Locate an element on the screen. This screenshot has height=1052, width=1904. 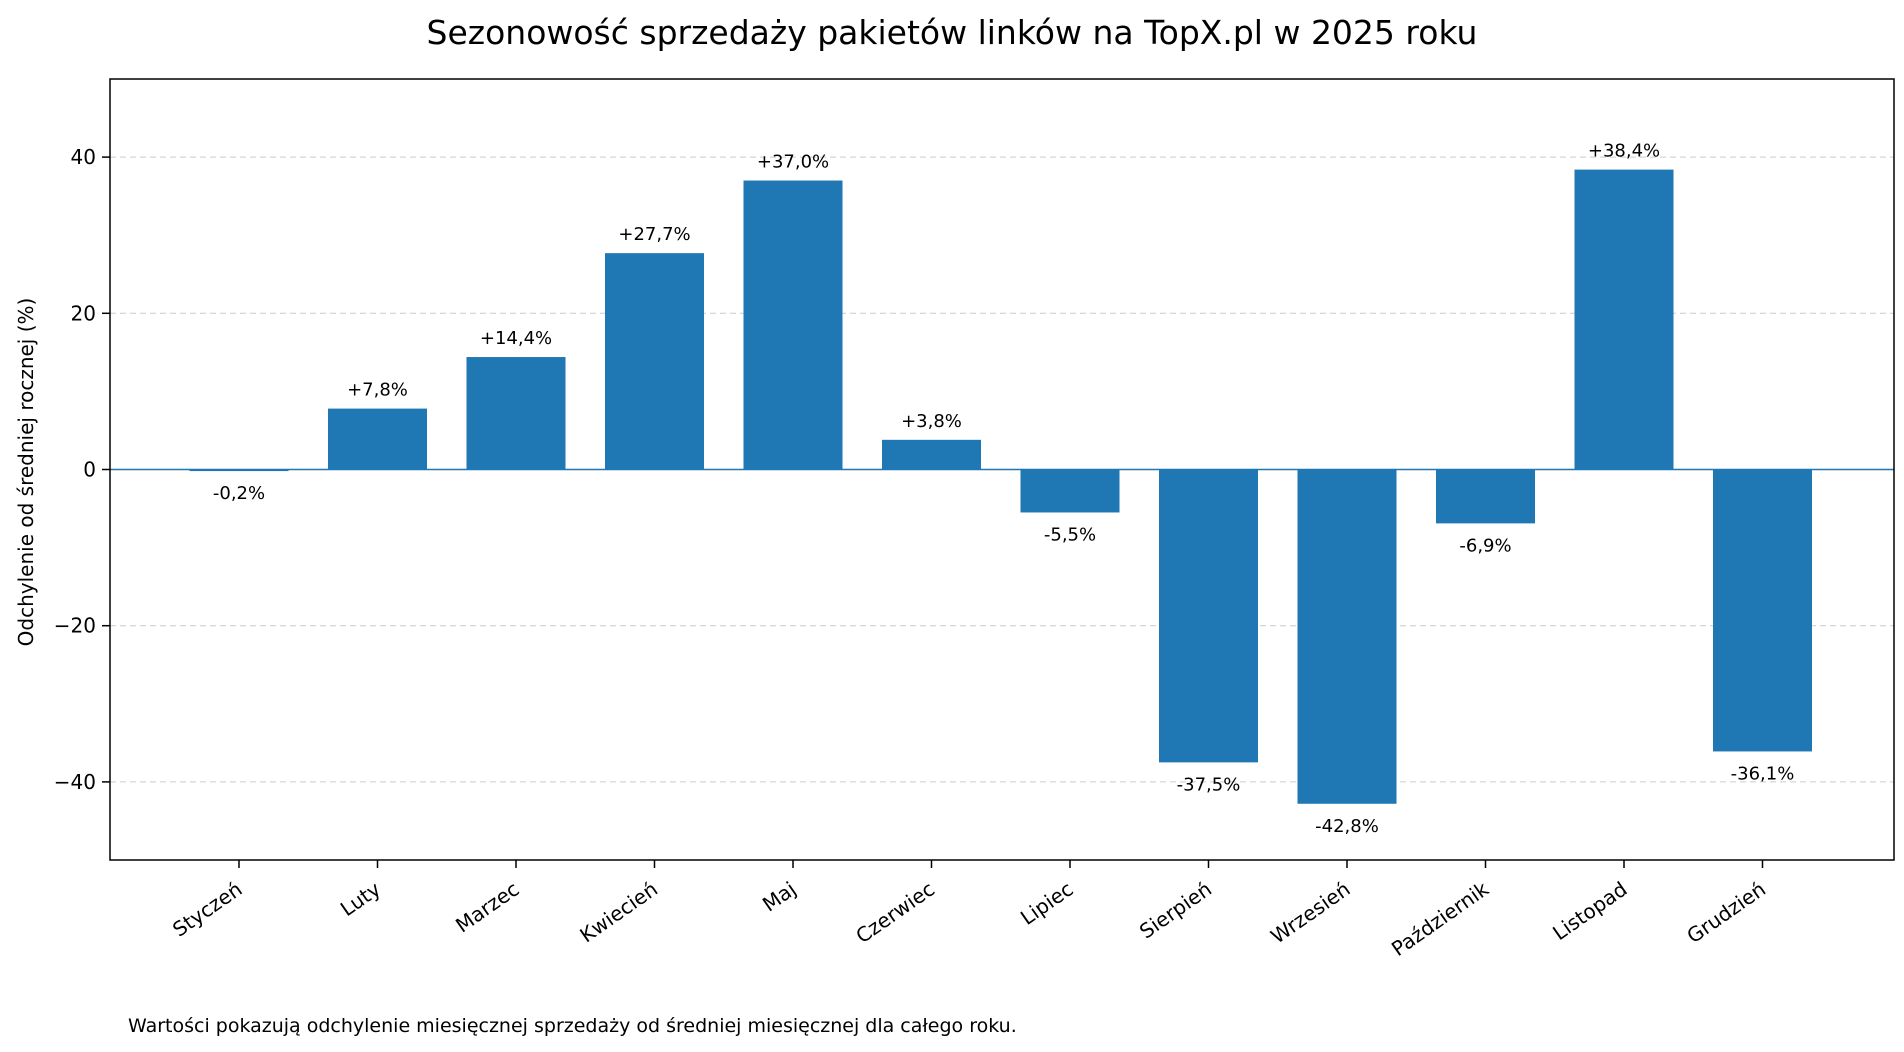
x-tick-label: Kwiecień is located at coordinates (618, 912).